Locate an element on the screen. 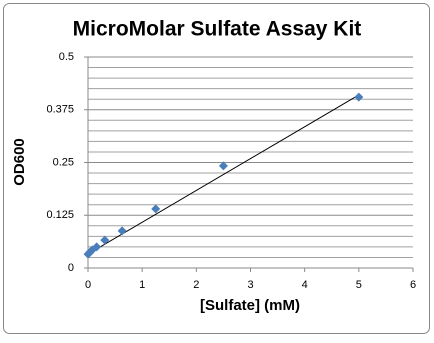 The height and width of the screenshot is (343, 434). x-tick-label: 0 is located at coordinates (88, 285).